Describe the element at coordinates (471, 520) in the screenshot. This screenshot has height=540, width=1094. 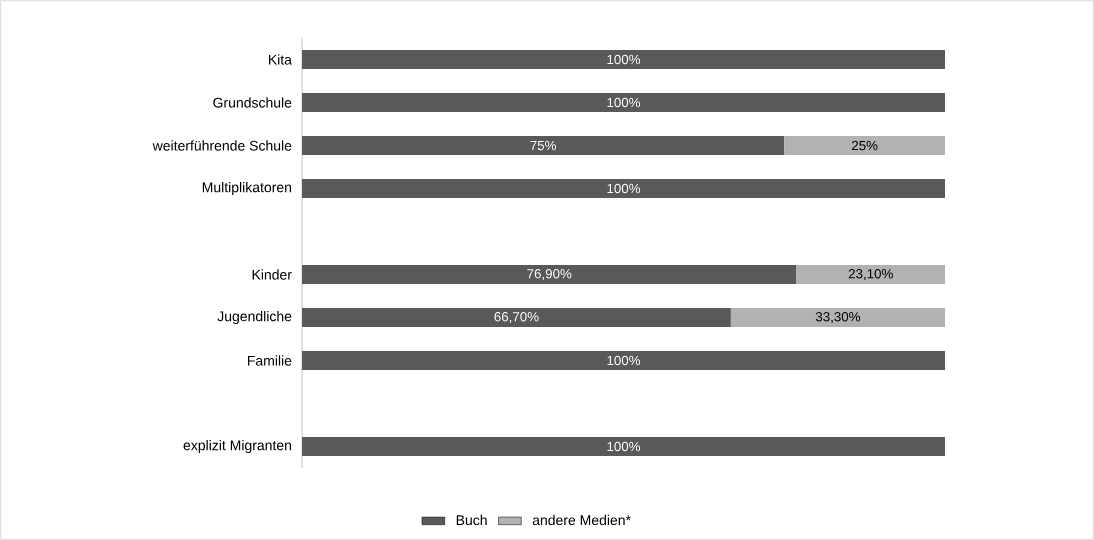
I see `legend-label: Buch` at that location.